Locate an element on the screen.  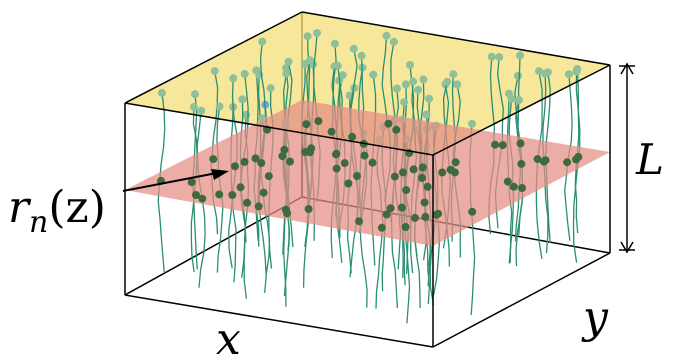
radius-label: rn(z) is located at coordinates (57, 211).